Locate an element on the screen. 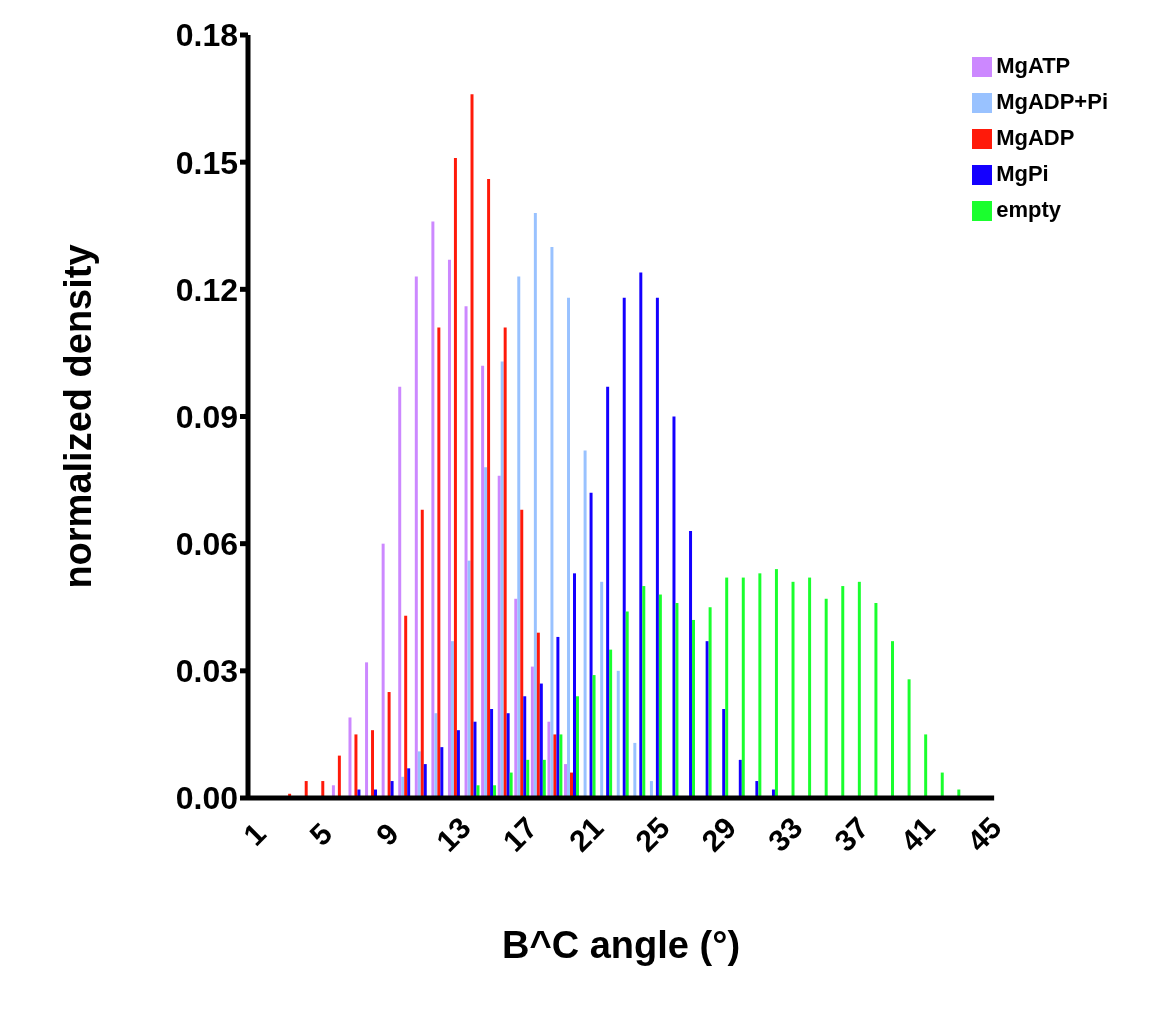  y-tick-label: 0.03 is located at coordinates (206, 671).